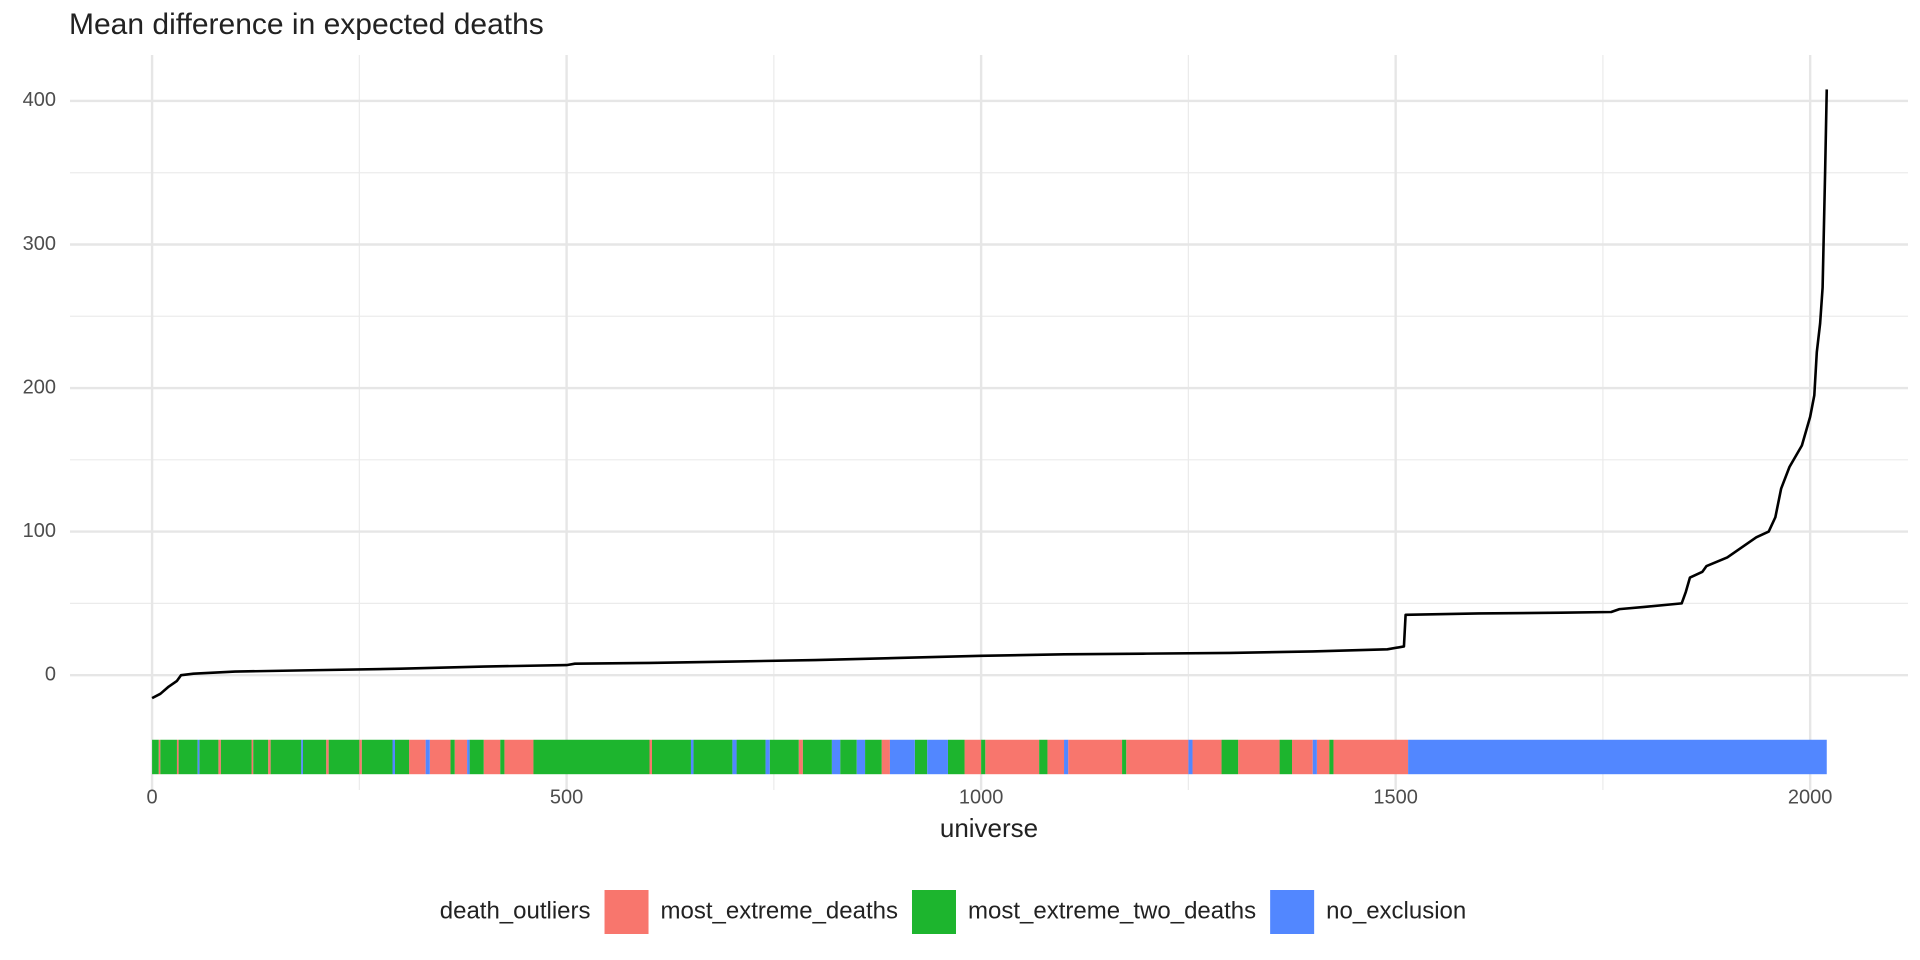  What do you see at coordinates (50, 674) in the screenshot?
I see `y-tick-label: 0` at bounding box center [50, 674].